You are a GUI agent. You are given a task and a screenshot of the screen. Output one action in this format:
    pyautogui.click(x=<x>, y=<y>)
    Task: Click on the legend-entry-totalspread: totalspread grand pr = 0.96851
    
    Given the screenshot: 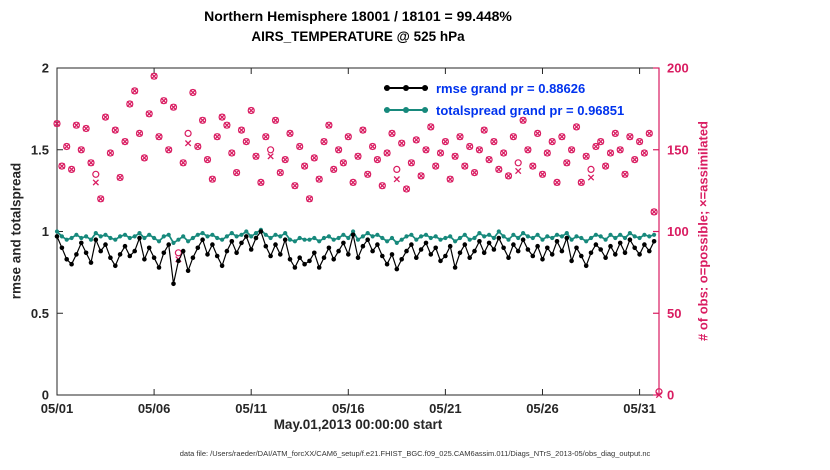 What is the action you would take?
    pyautogui.click(x=504, y=110)
    